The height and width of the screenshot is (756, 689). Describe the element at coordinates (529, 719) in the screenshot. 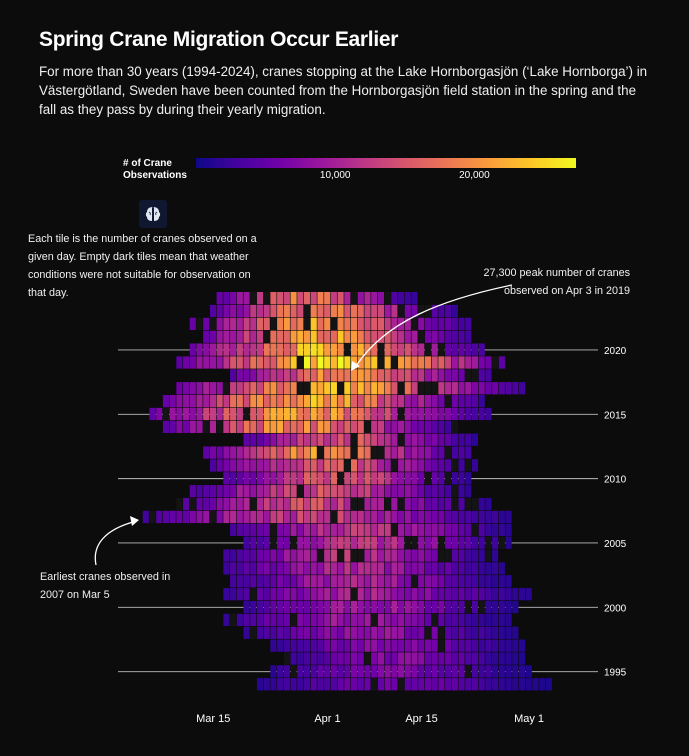

I see `date-tick-May-1: May 1` at that location.